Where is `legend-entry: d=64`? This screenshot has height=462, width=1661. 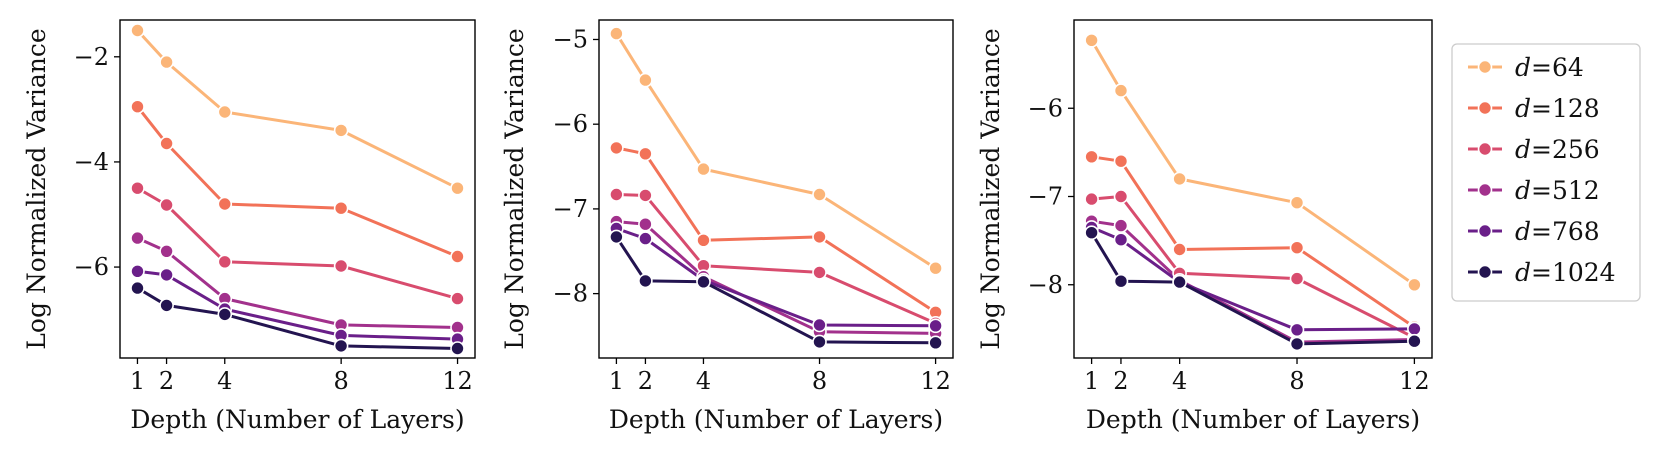
legend-entry: d=64 is located at coordinates (1526, 67).